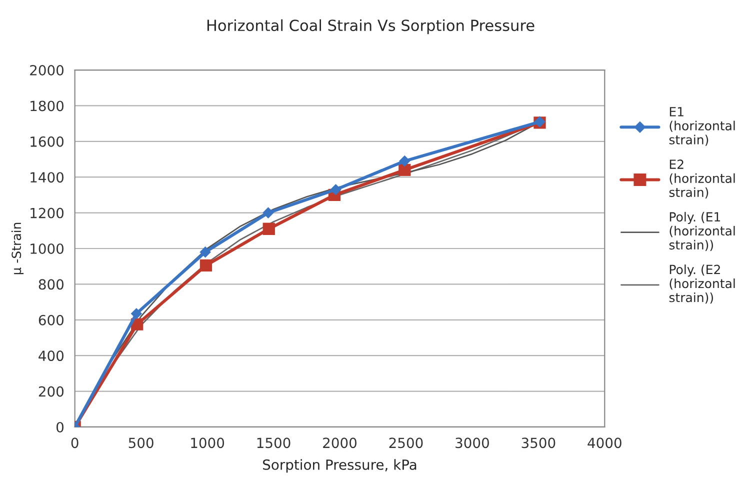  I want to click on x-tick-label: 4000, so click(605, 443).